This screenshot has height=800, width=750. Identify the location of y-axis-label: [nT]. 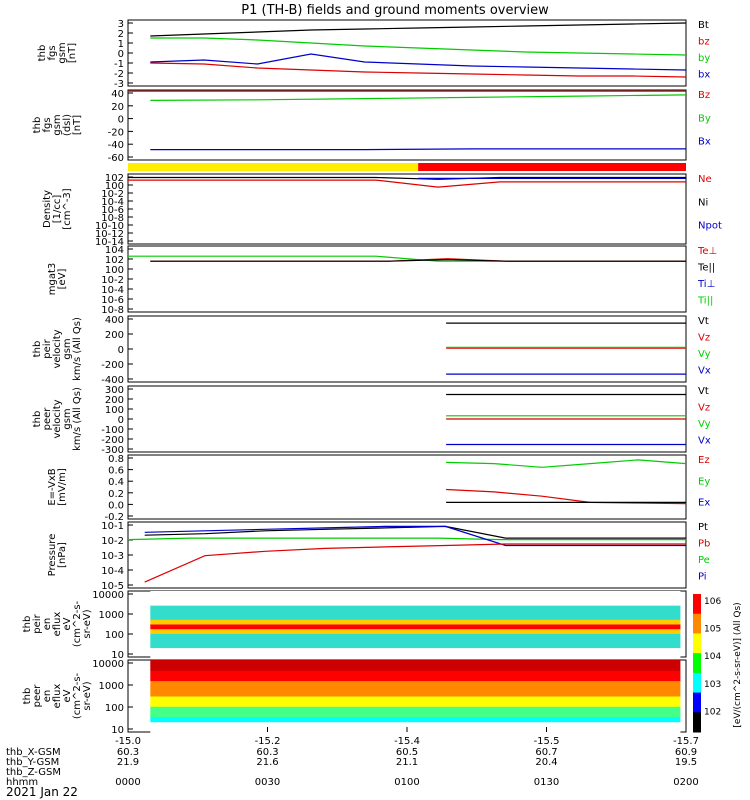
(77, 125).